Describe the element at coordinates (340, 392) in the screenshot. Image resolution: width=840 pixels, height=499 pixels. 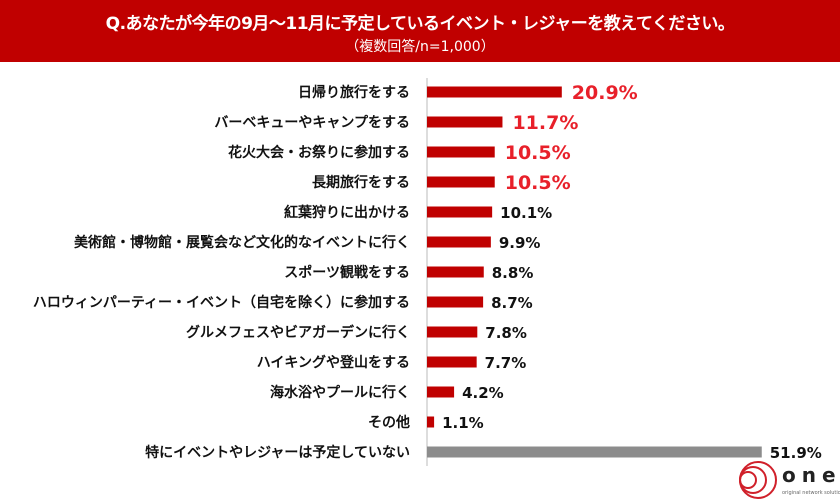
I see `category-label: 海水浴やプールに行く` at that location.